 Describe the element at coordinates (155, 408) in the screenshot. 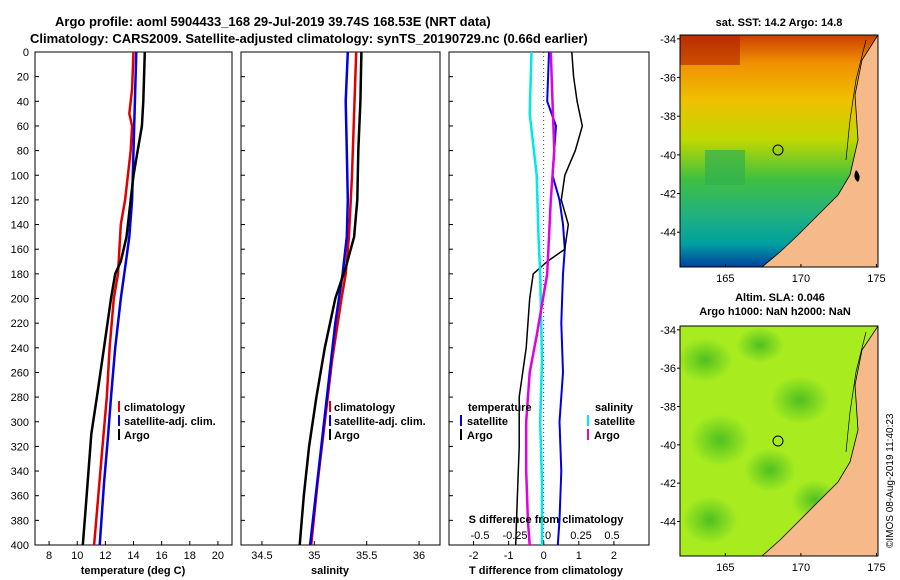

I see `legend-label: climatology` at that location.